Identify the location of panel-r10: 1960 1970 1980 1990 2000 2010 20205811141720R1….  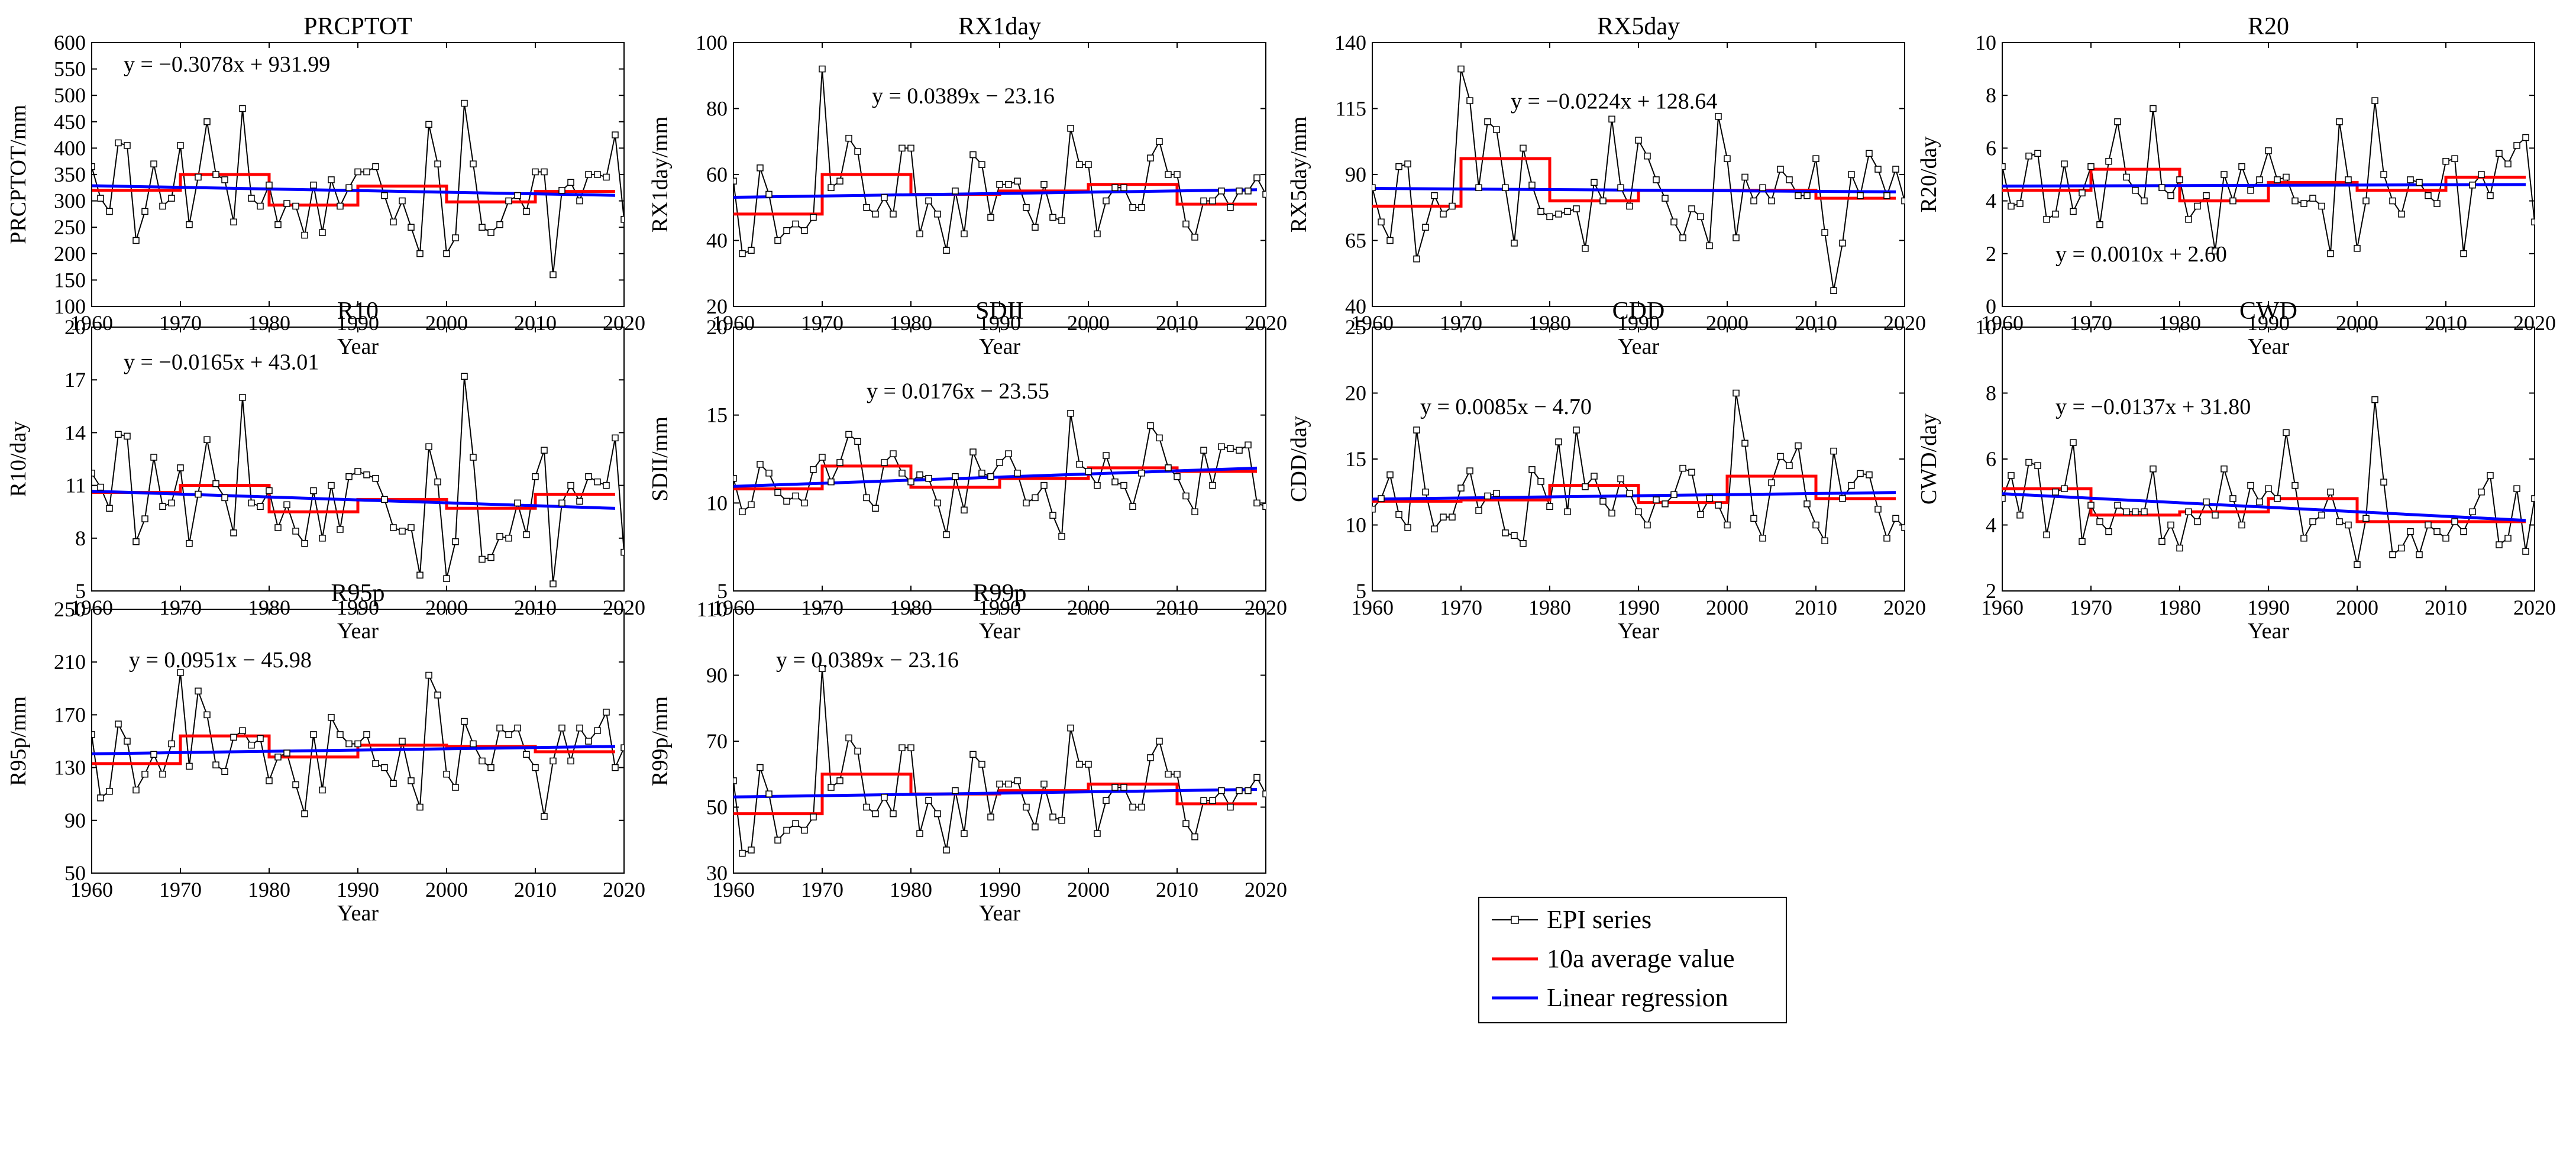
(325, 471).